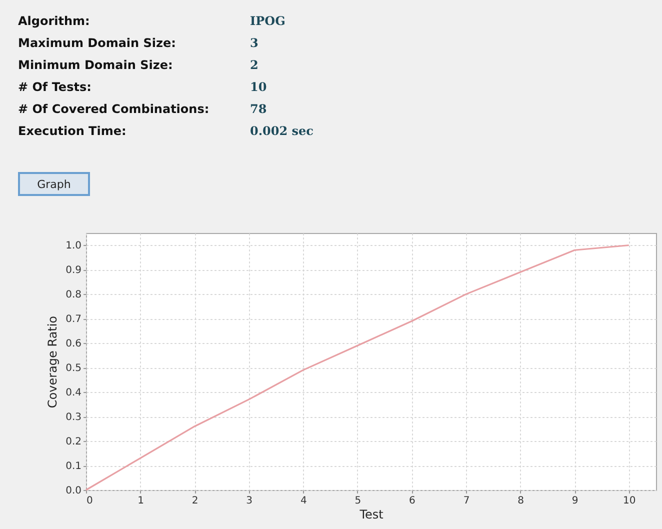 The height and width of the screenshot is (529, 662). I want to click on graph-button: Graph, so click(54, 184).